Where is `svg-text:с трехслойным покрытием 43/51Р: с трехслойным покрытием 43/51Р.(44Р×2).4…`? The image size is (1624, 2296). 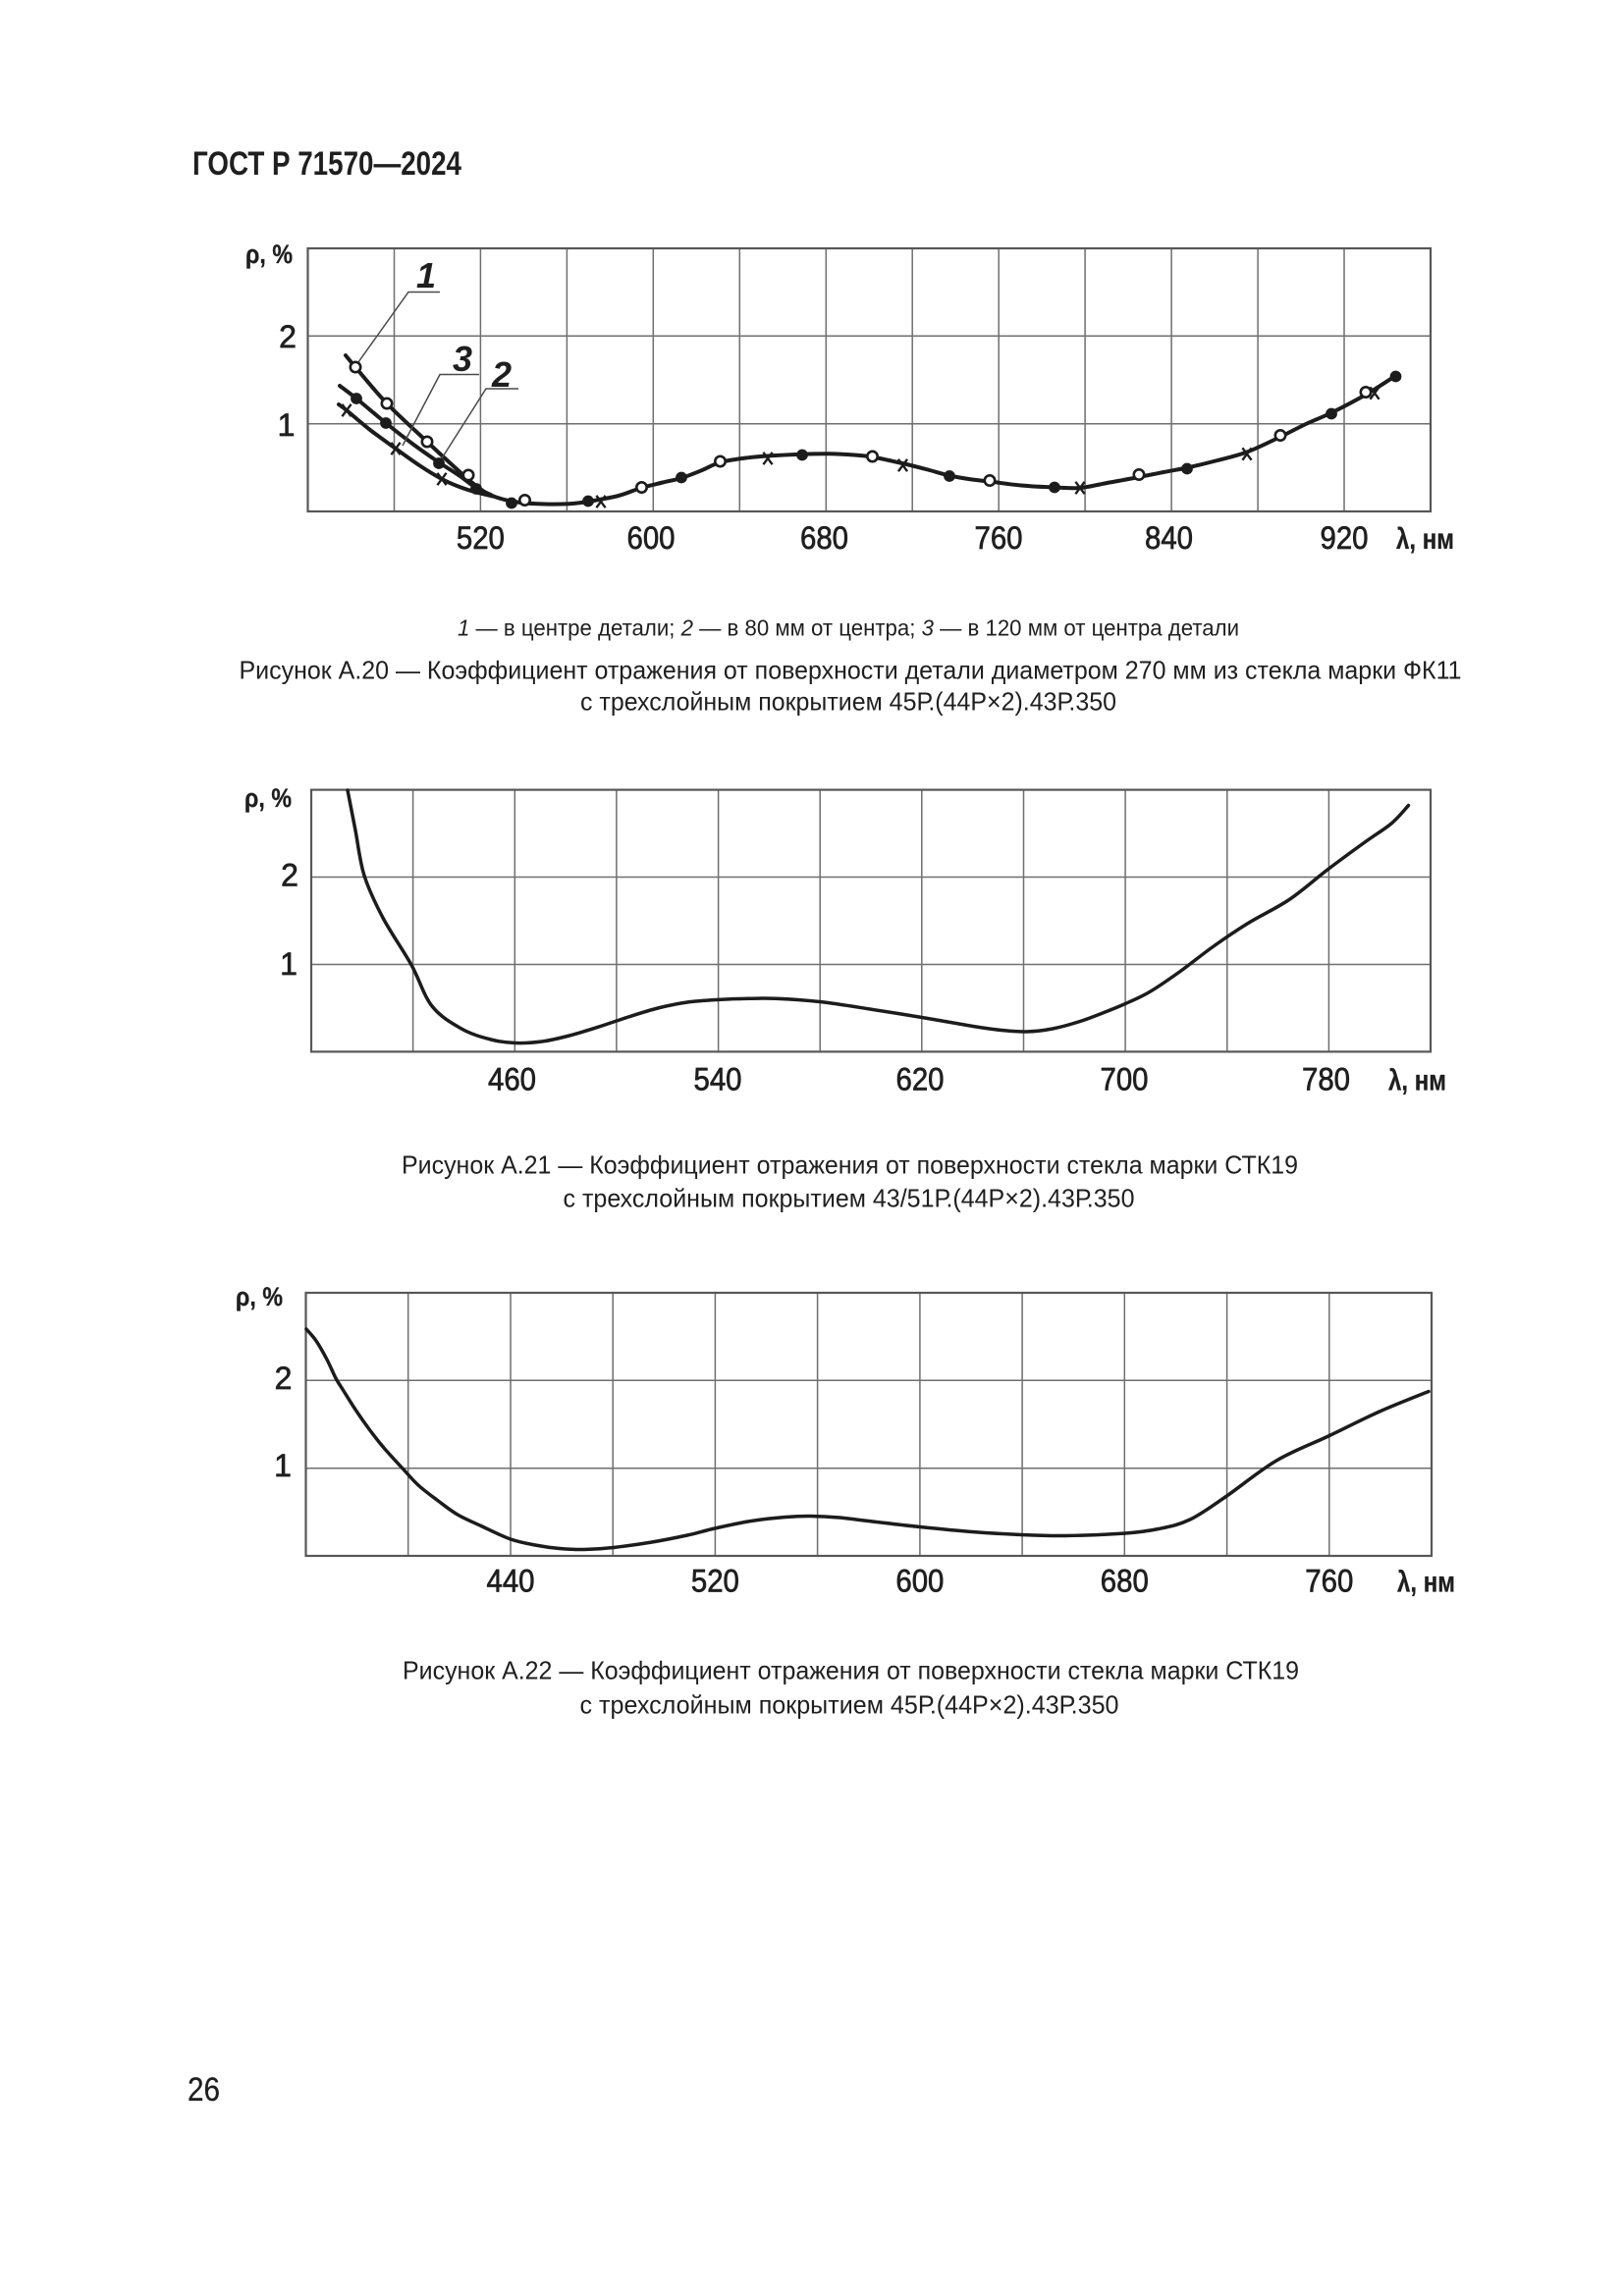
svg-text:с трехслойным покрытием 43/51Р: с трехслойным покрытием 43/51Р.(44Р×2).4… is located at coordinates (849, 1198).